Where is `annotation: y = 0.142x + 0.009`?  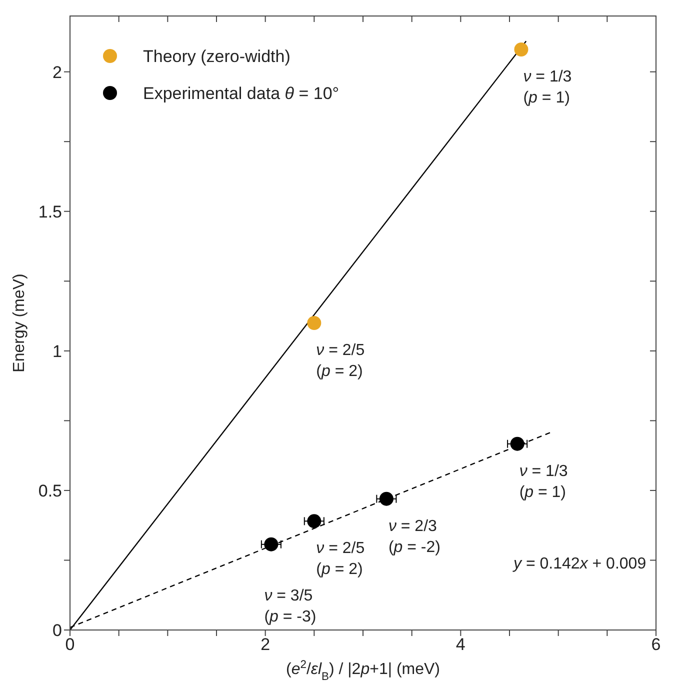 annotation: y = 0.142x + 0.009 is located at coordinates (579, 564).